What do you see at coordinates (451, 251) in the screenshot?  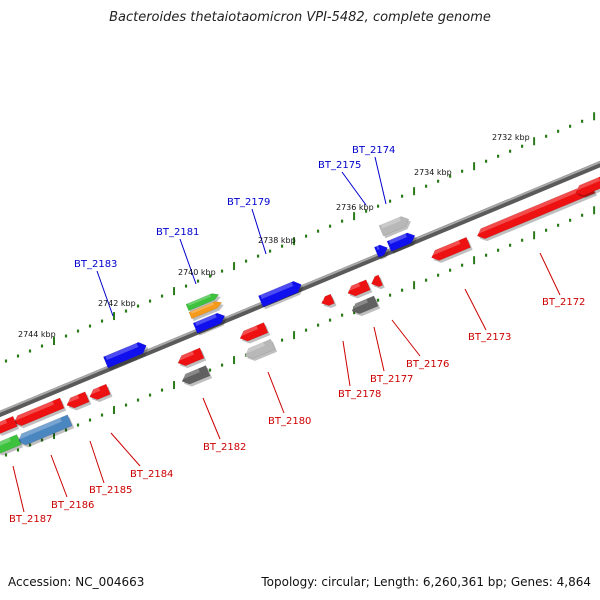 I see `gene-bt-2176-block` at bounding box center [451, 251].